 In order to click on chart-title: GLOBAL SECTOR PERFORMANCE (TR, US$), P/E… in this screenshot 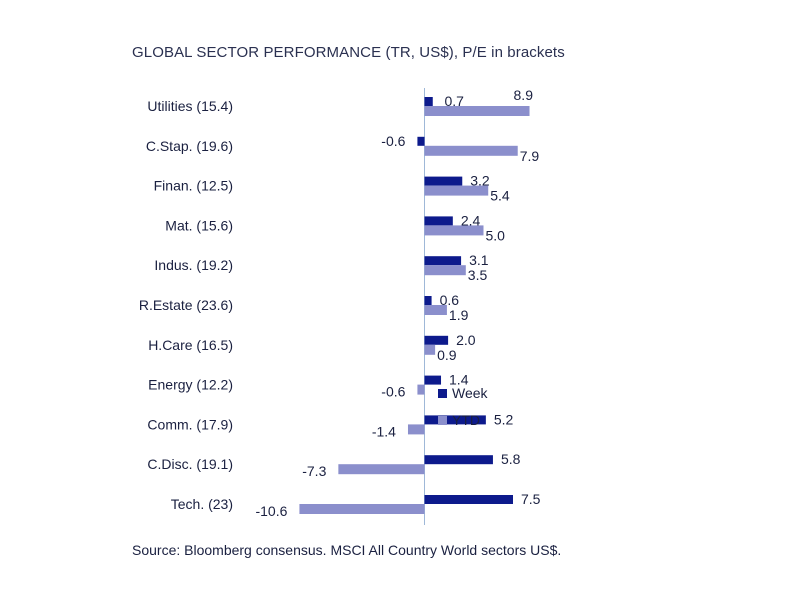, I will do `click(348, 52)`.